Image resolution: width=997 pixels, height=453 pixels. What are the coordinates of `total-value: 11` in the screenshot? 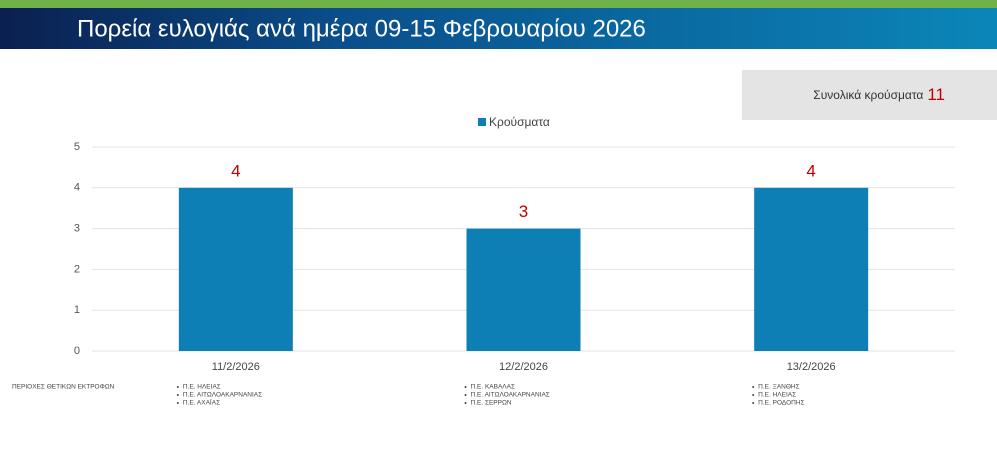 It's located at (936, 94).